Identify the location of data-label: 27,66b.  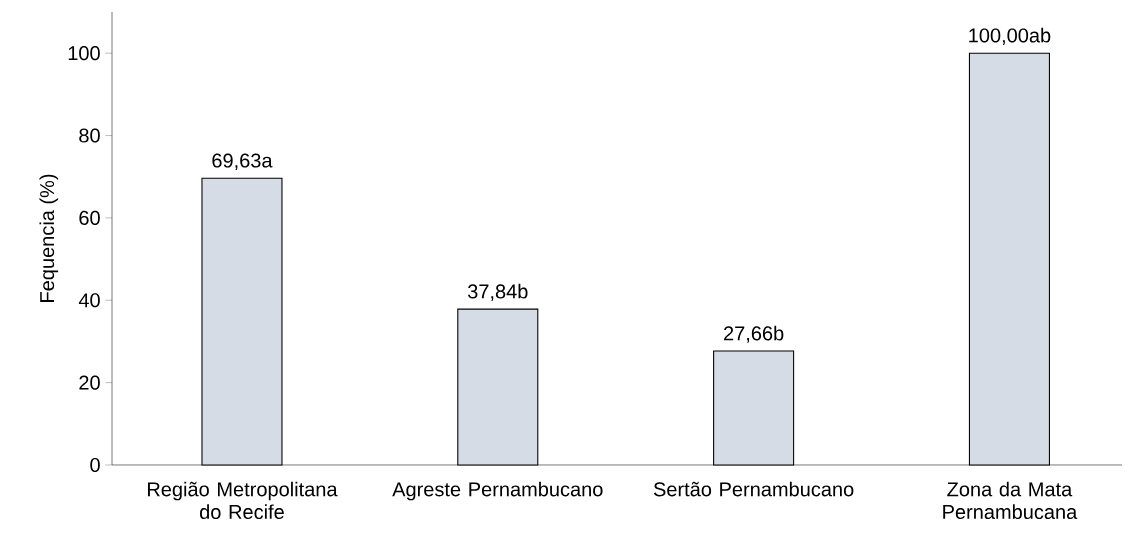
(754, 334).